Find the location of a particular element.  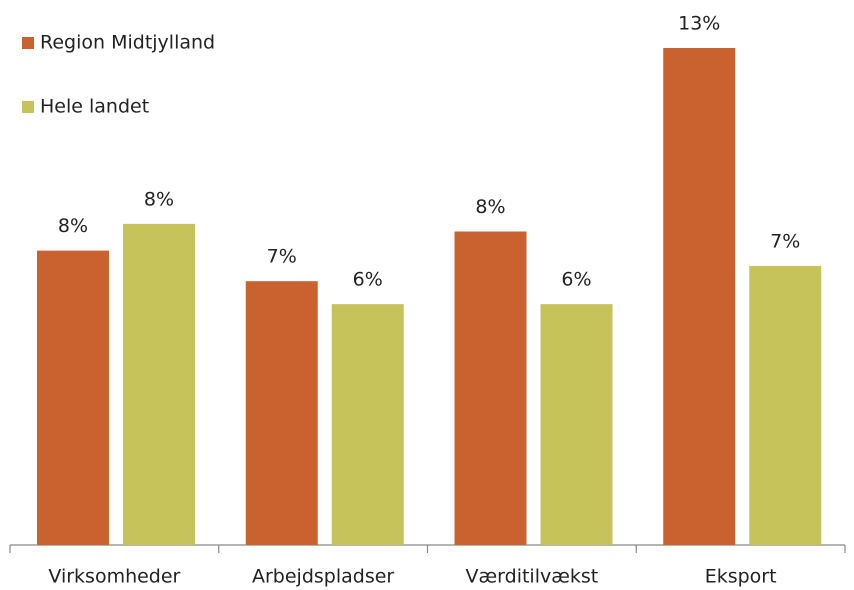

x-tick-label: Eksport is located at coordinates (741, 577).